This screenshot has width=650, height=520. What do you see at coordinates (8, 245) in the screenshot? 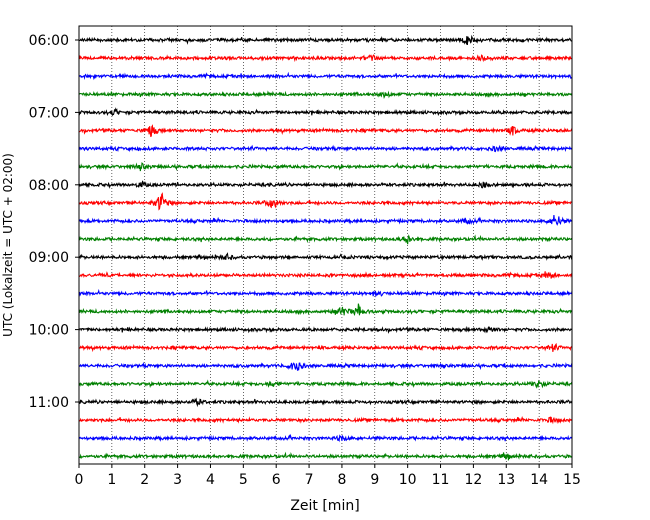
I see `y-axis-label: UTC (Lokalzeit = UTC + 02:00)` at bounding box center [8, 245].